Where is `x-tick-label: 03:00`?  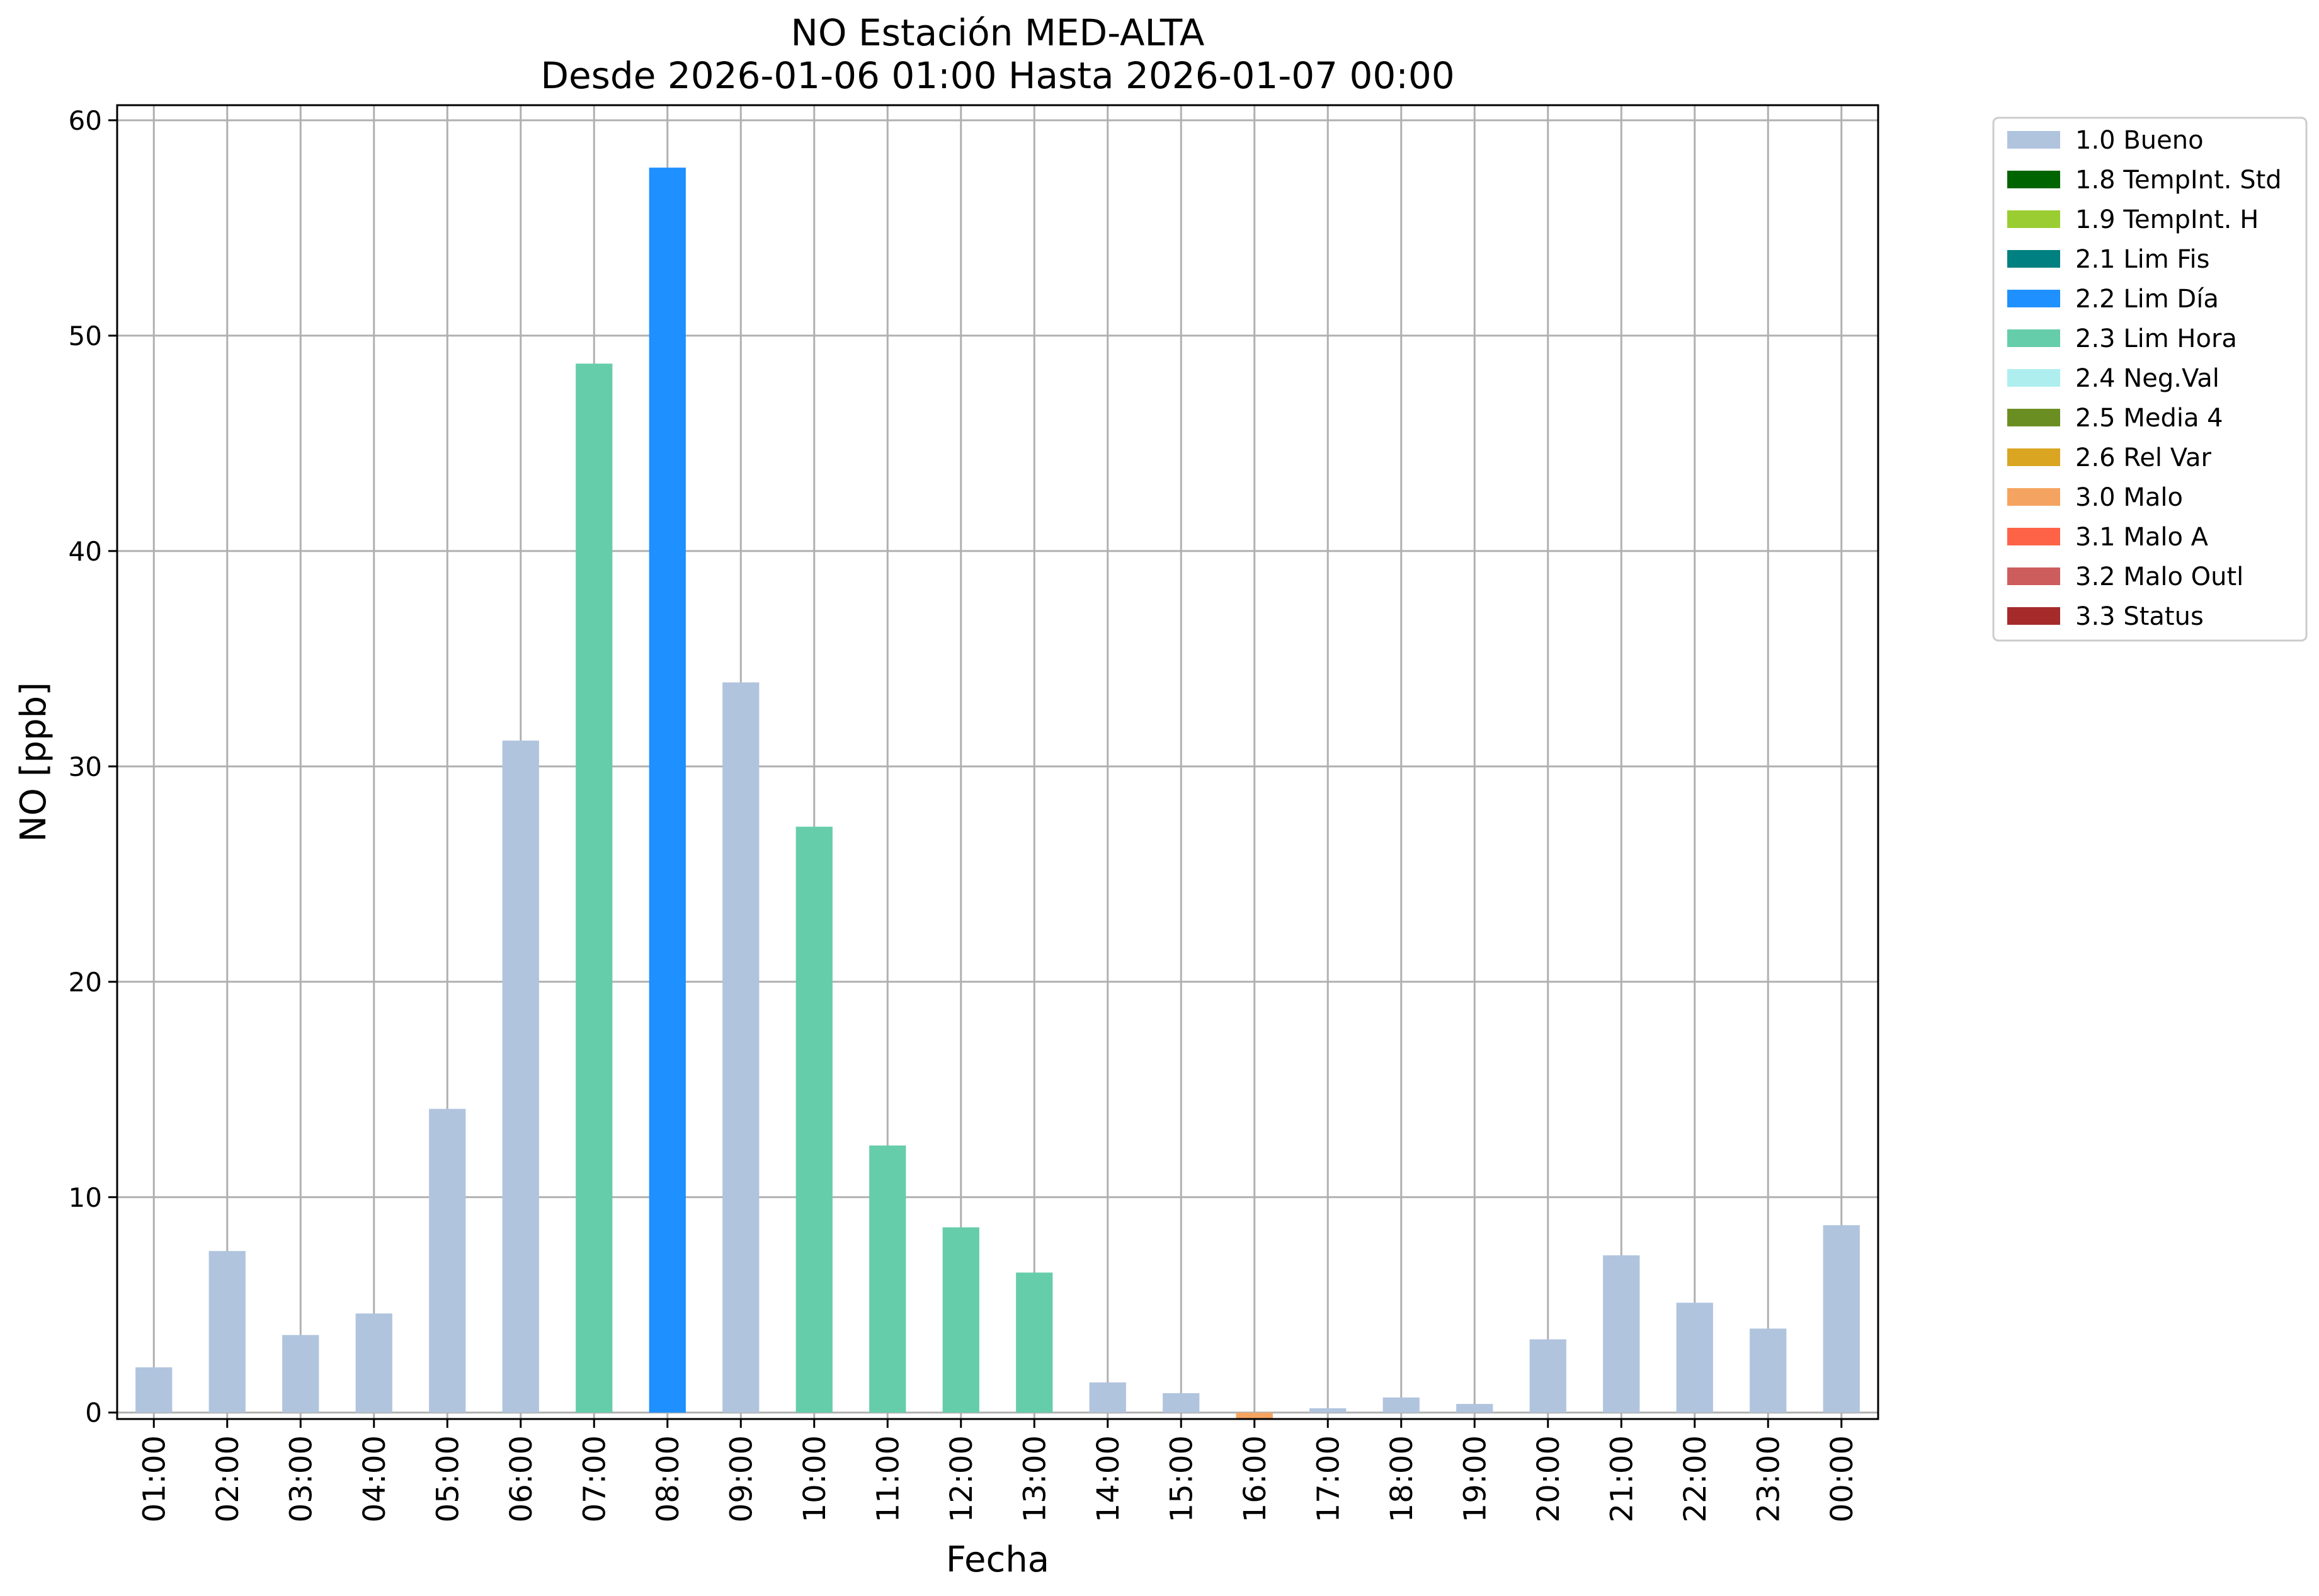
x-tick-label: 03:00 is located at coordinates (301, 1478).